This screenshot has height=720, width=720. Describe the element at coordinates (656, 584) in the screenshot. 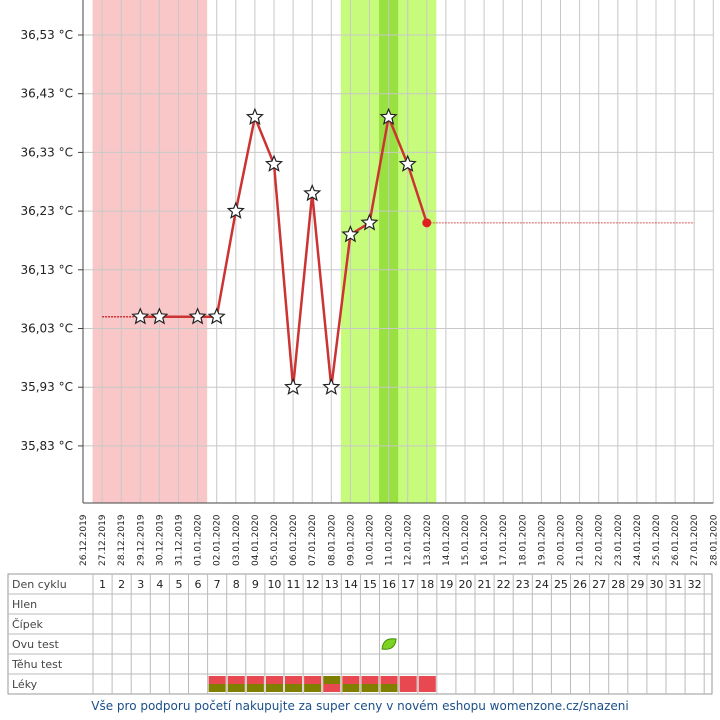

I see `cycle-day-number: 30` at that location.